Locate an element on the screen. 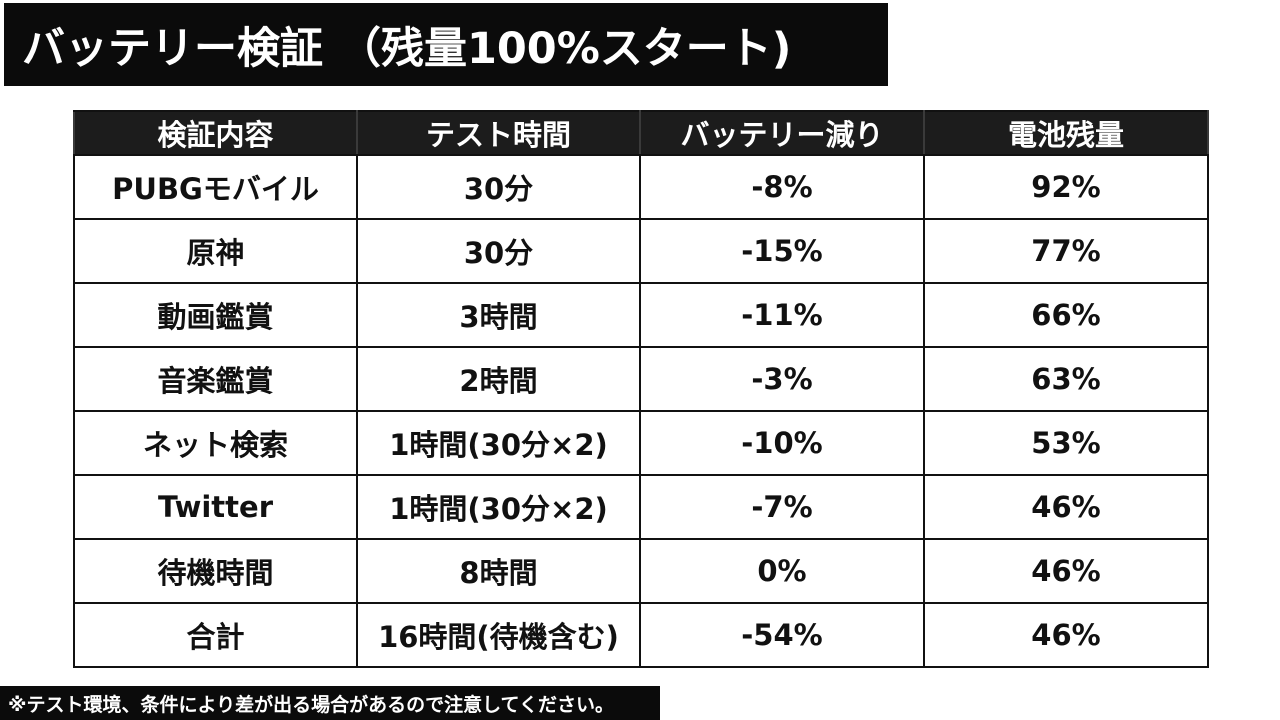 This screenshot has height=720, width=1280. cell-battery-drain: 0% is located at coordinates (782, 571).